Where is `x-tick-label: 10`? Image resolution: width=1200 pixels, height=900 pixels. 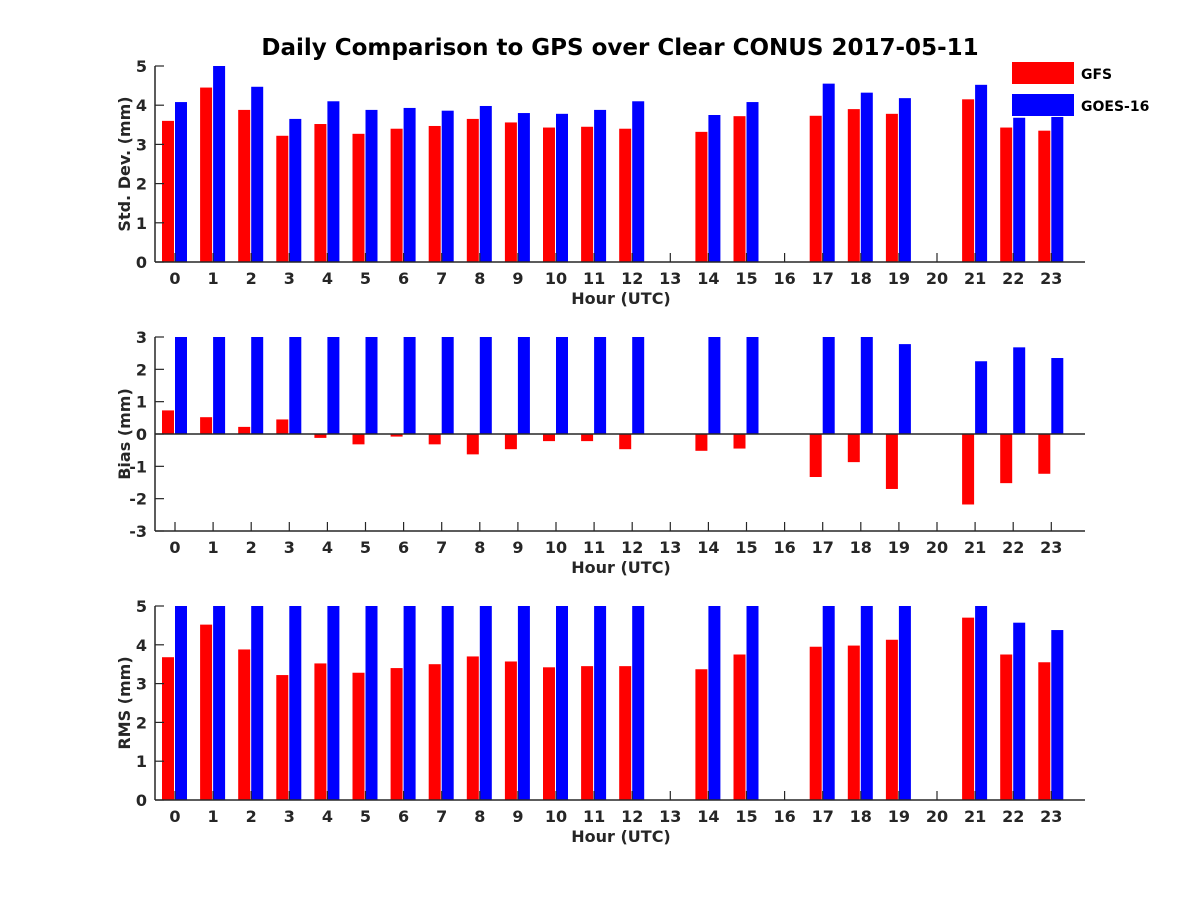
x-tick-label: 10 is located at coordinates (556, 547).